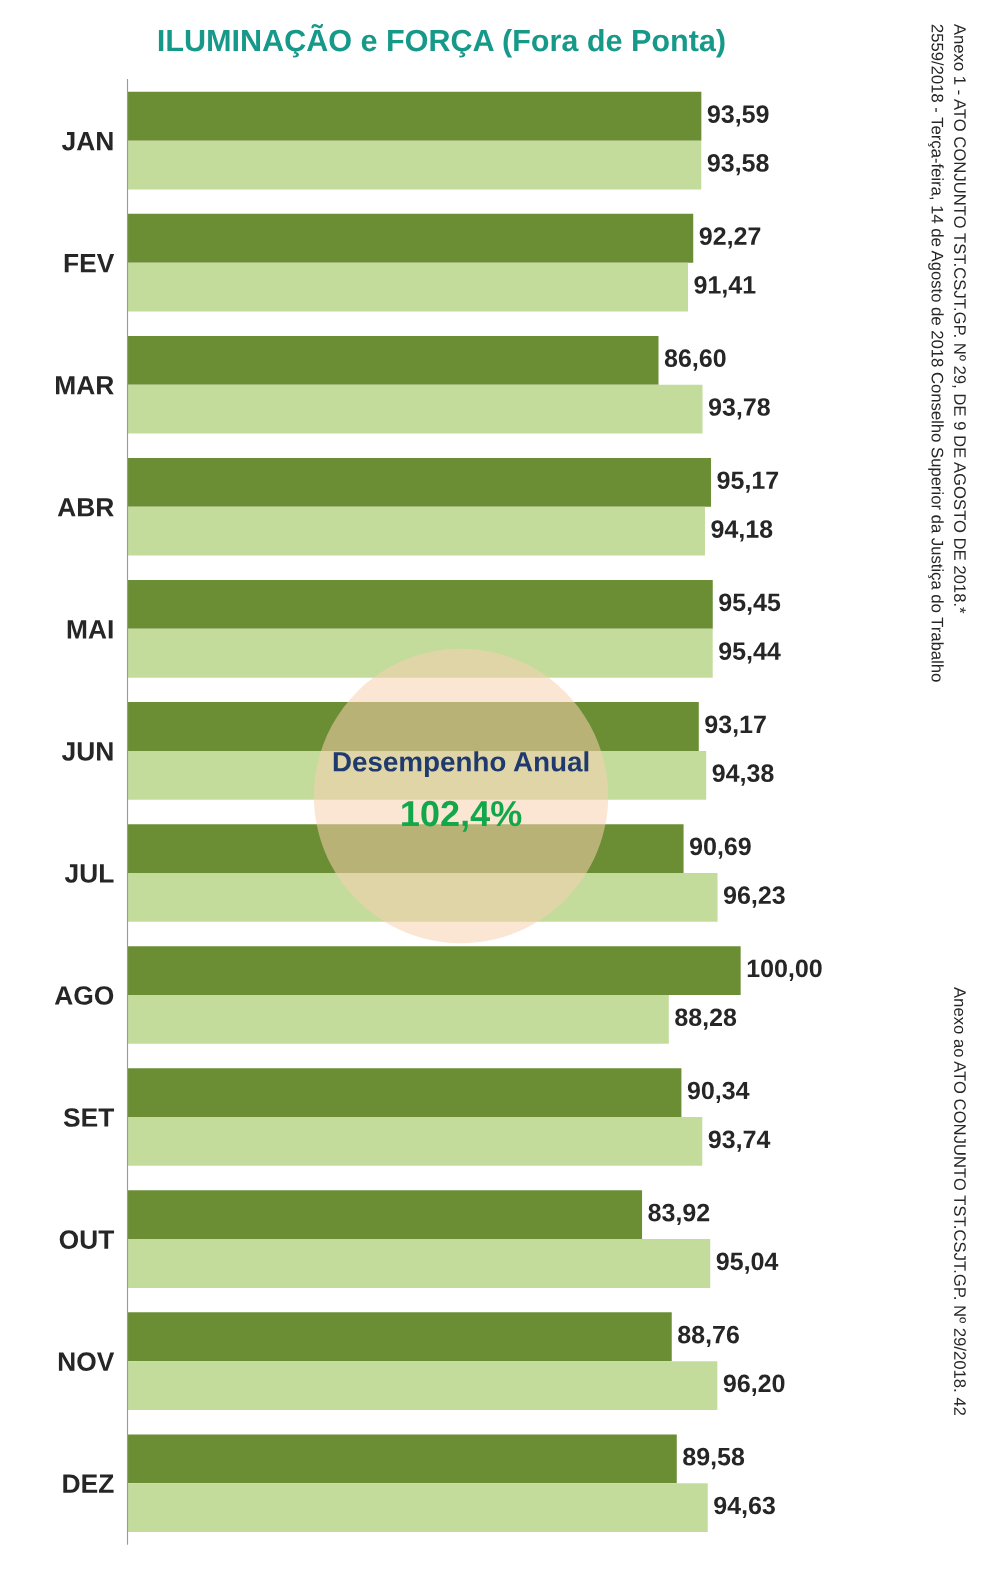  I want to click on data-label: 96,23, so click(754, 897).